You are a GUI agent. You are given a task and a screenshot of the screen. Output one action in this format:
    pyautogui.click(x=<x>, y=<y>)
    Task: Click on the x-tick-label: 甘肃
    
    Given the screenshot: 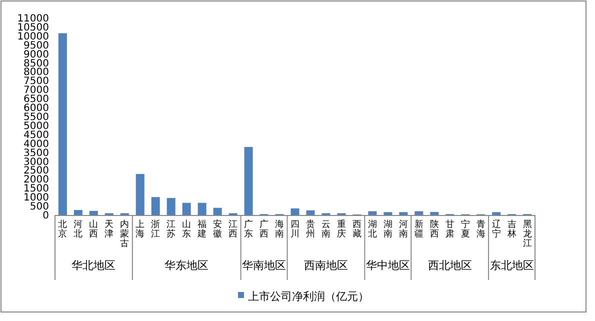 What is the action you would take?
    pyautogui.click(x=449, y=229)
    